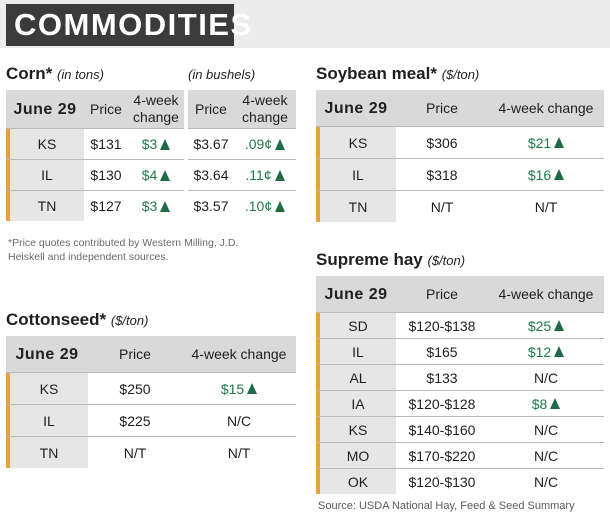  What do you see at coordinates (442, 455) in the screenshot?
I see `price-cell: $170-$220` at bounding box center [442, 455].